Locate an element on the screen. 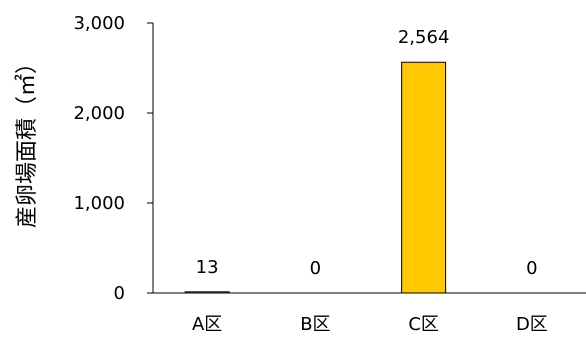 The height and width of the screenshot is (337, 586). category-label: A区 is located at coordinates (207, 324).